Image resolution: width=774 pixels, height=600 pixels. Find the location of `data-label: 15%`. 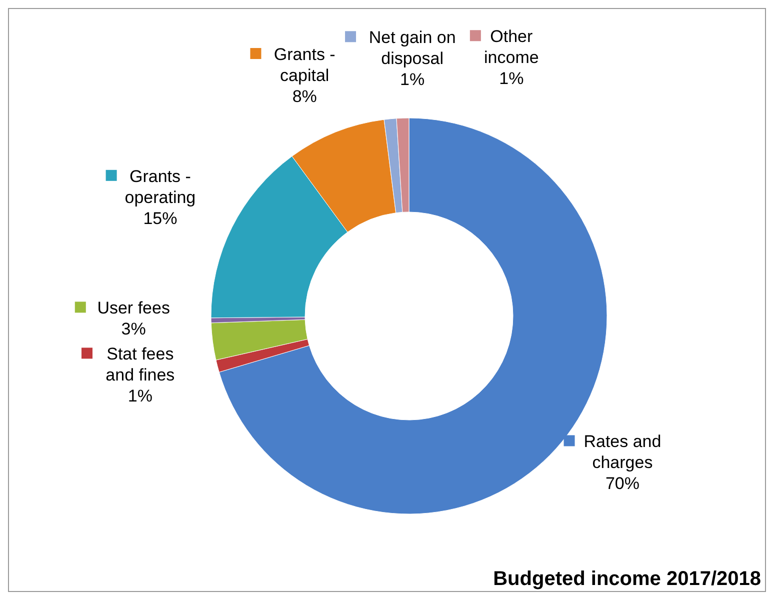

data-label: 15% is located at coordinates (160, 218).